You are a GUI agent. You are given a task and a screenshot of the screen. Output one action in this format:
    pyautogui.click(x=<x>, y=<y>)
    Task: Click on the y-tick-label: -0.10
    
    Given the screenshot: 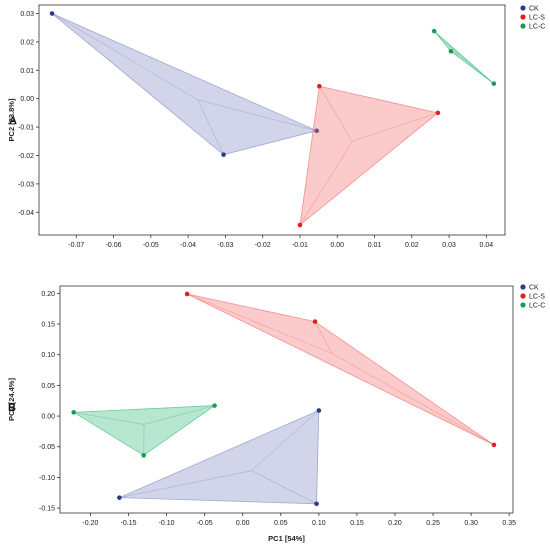 What is the action you would take?
    pyautogui.click(x=47, y=478)
    